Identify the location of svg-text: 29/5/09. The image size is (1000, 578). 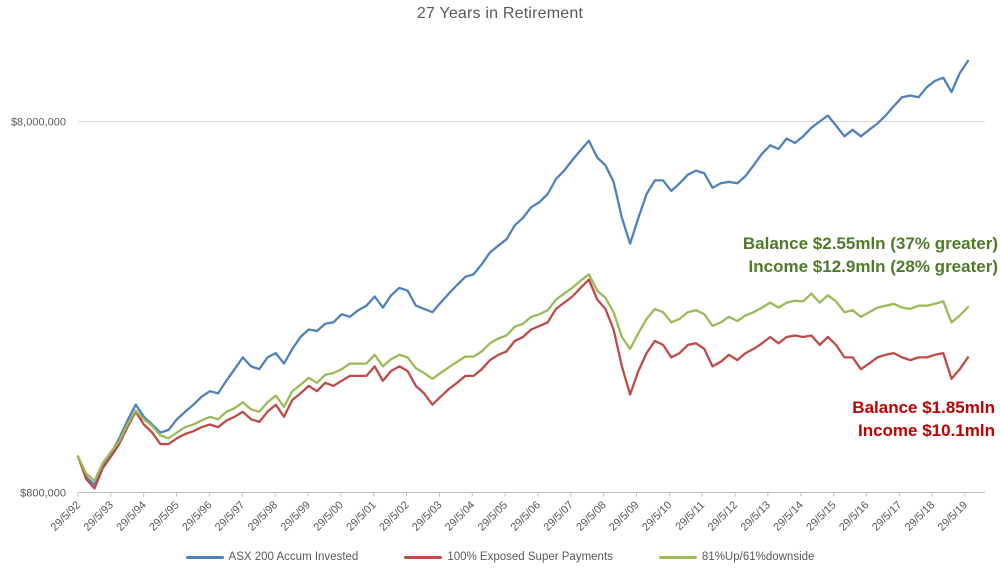
(624, 516).